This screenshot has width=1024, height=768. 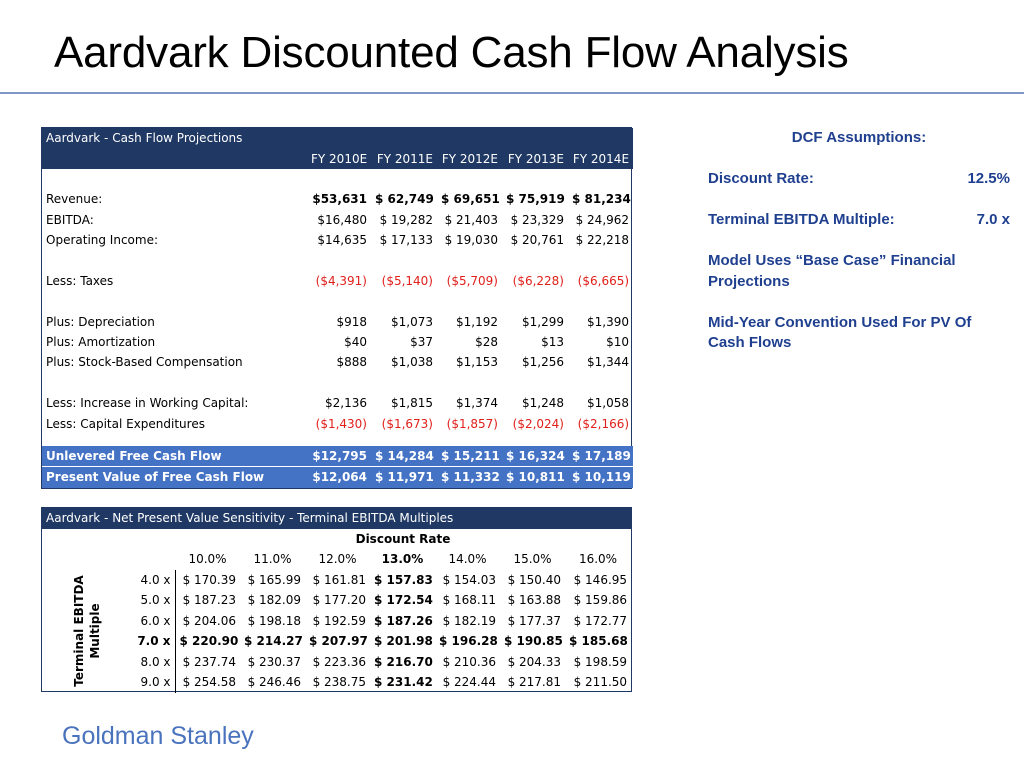 What do you see at coordinates (600, 620) in the screenshot?
I see `cell: $ 172.77` at bounding box center [600, 620].